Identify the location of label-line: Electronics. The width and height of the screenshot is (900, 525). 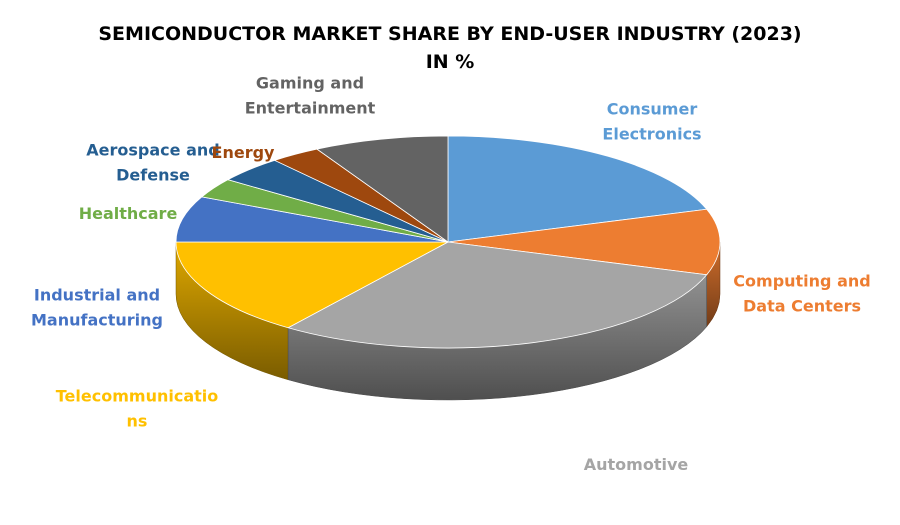
(651, 134).